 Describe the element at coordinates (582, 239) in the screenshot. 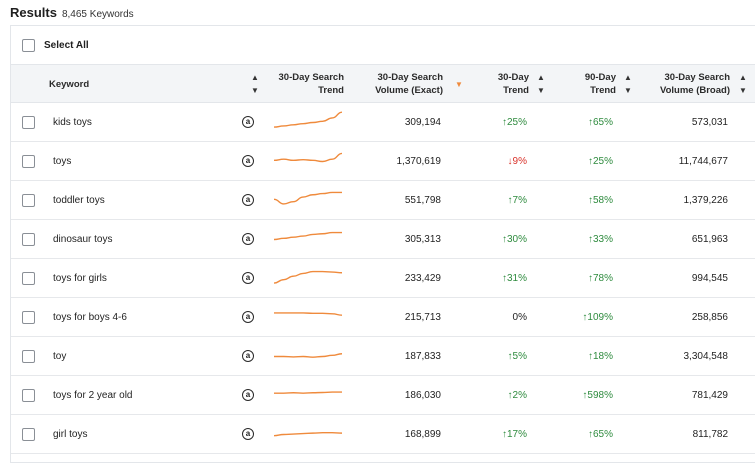

I see `trend-90-cell: ↑ 33%` at that location.